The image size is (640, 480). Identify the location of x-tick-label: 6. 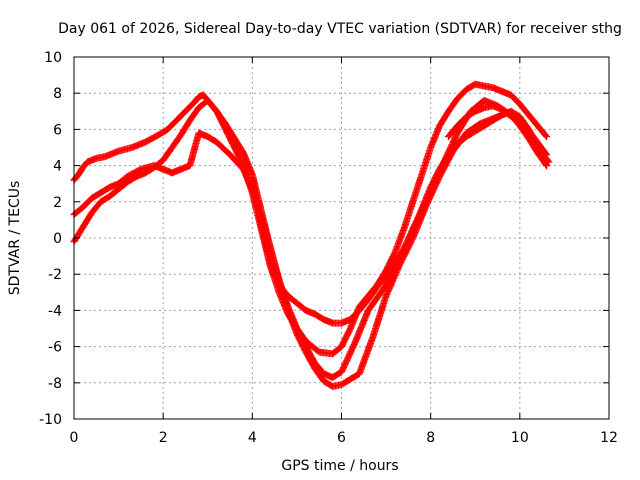
(341, 438).